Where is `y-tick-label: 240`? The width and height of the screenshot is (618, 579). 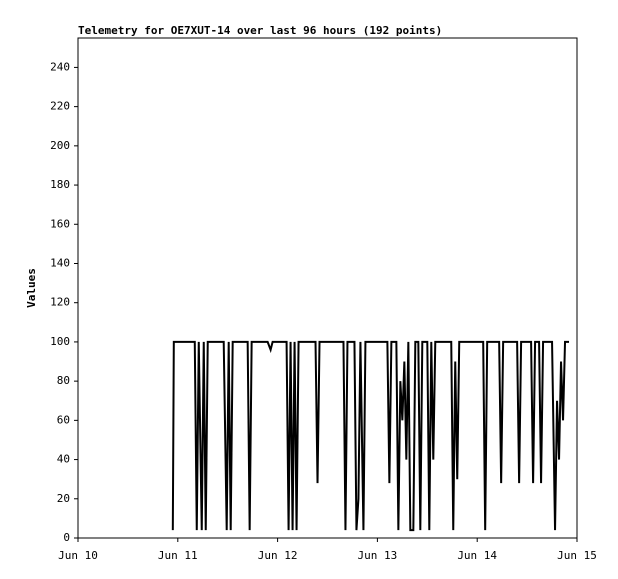 y-tick-label: 240 is located at coordinates (60, 66).